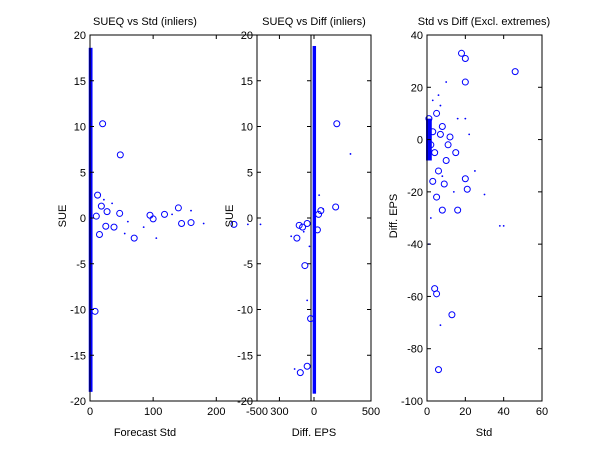  What do you see at coordinates (504, 412) in the screenshot?
I see `x-tick-label: 40` at bounding box center [504, 412].